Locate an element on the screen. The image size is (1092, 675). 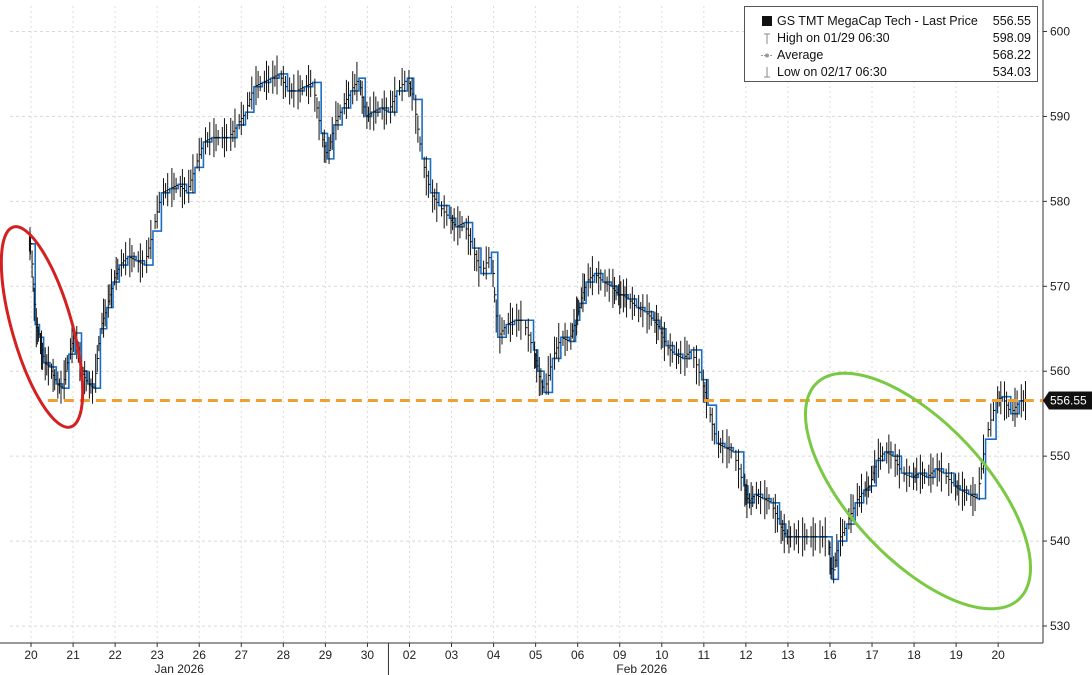
last-price-tag-label: 556.55 is located at coordinates (1068, 401).